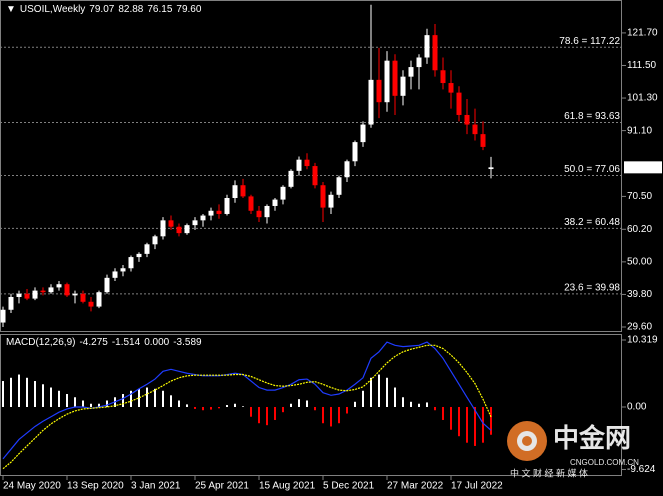 The image size is (663, 496). Describe the element at coordinates (592, 116) in the screenshot. I see `fib-label: 61.8 = 93.63` at that location.